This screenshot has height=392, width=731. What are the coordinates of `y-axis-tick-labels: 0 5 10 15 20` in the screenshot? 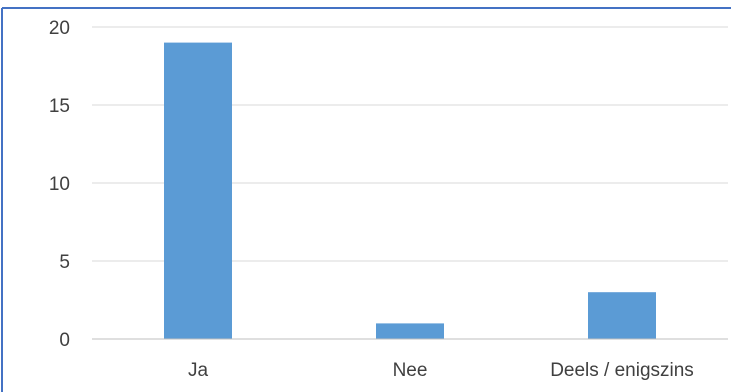 It's located at (59, 184).